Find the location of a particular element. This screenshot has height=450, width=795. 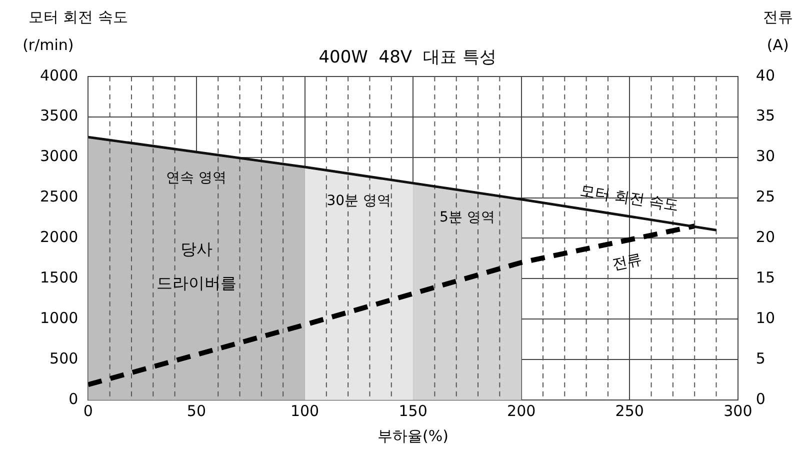

y-tick-label: 2500 is located at coordinates (59, 197).